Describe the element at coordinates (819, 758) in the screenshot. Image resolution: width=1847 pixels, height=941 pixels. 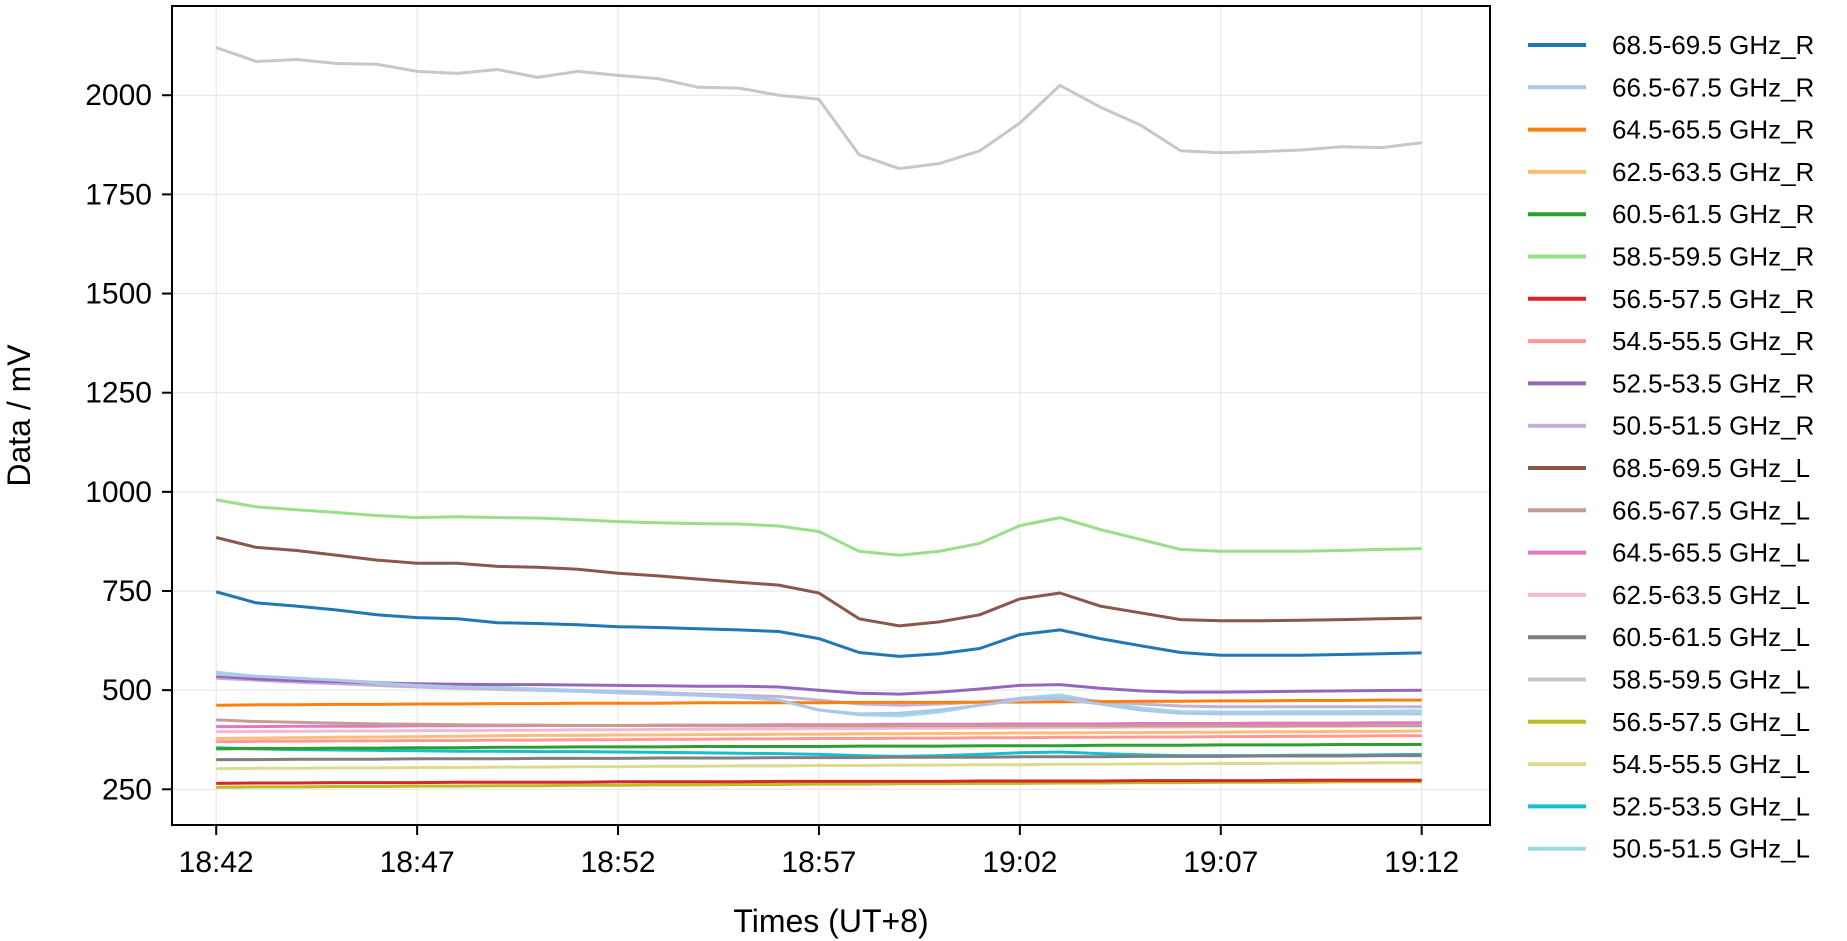
I see `series-line-60.5-61.5 GHz_L` at that location.